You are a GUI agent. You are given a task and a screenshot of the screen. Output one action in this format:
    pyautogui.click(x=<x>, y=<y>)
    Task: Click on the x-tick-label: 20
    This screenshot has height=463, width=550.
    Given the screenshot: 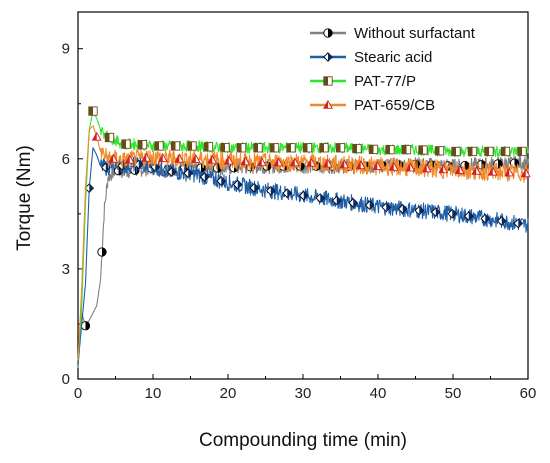 What is the action you would take?
    pyautogui.click(x=228, y=393)
    